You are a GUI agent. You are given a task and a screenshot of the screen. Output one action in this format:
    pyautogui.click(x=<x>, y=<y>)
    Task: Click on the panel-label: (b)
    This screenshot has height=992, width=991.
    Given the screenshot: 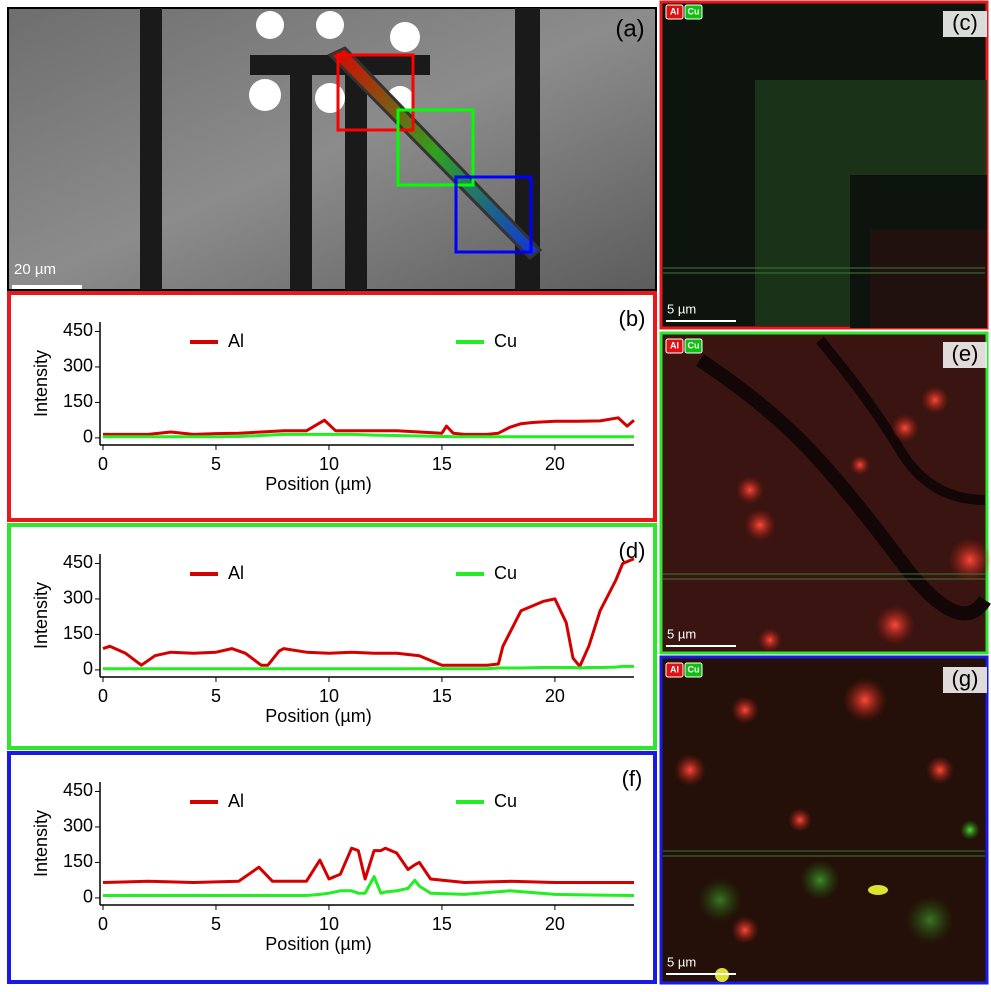 What is the action you would take?
    pyautogui.click(x=632, y=318)
    